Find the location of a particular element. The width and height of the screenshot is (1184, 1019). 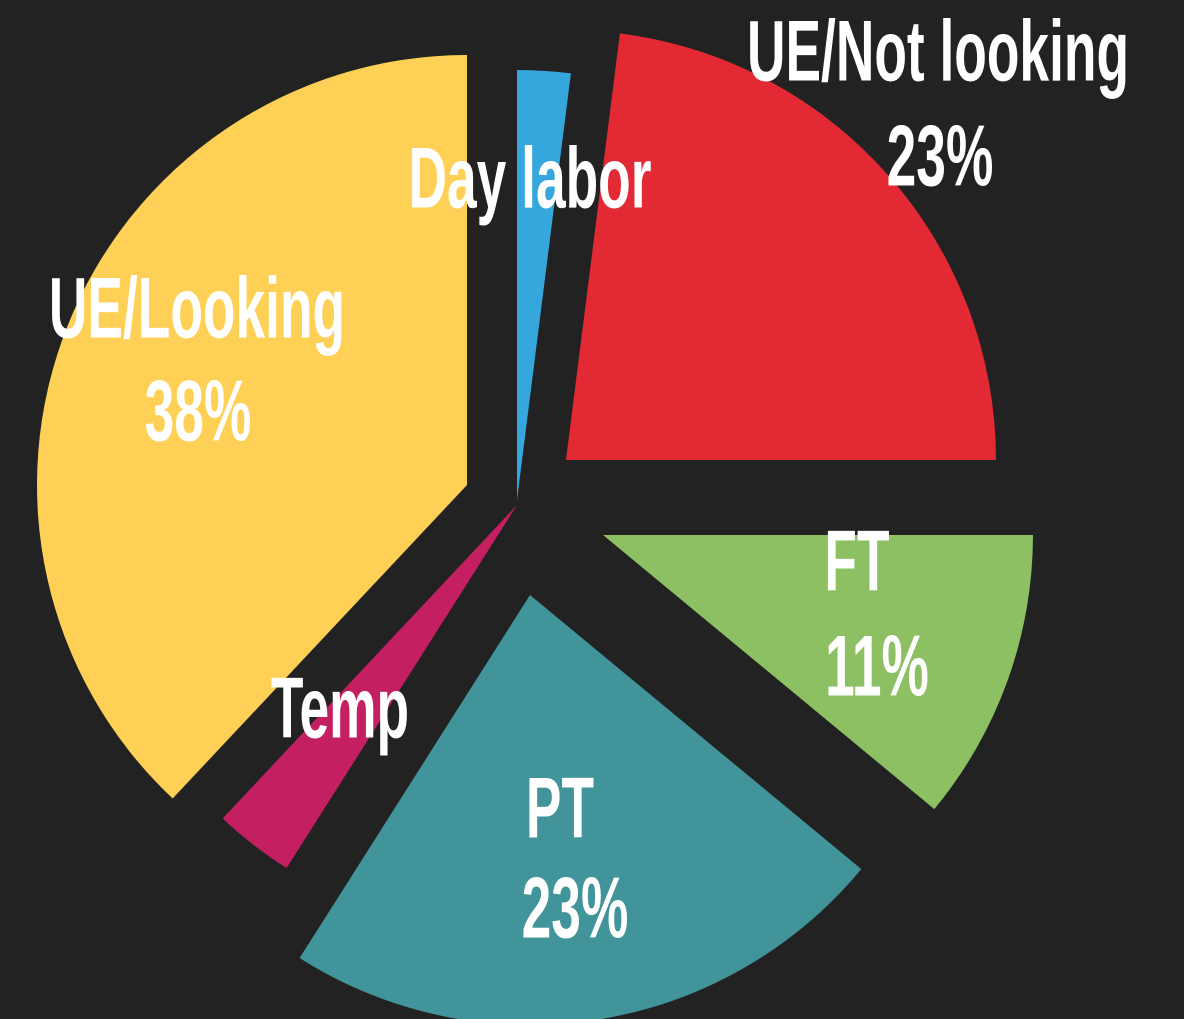

slice-label: Day labor is located at coordinates (530, 179).